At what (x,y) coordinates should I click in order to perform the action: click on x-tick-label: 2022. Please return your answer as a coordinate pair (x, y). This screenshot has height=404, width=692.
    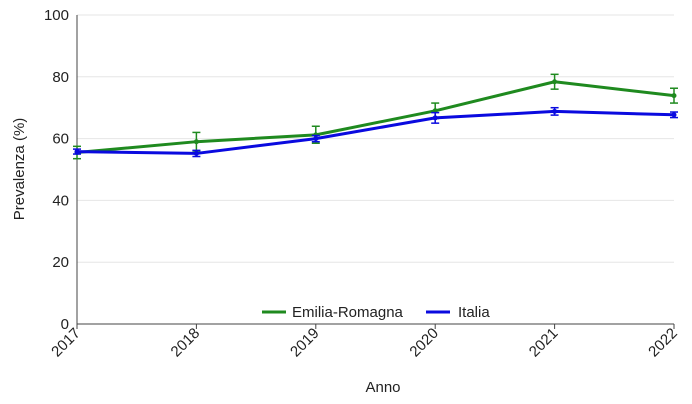
    Looking at the image, I should click on (663, 343).